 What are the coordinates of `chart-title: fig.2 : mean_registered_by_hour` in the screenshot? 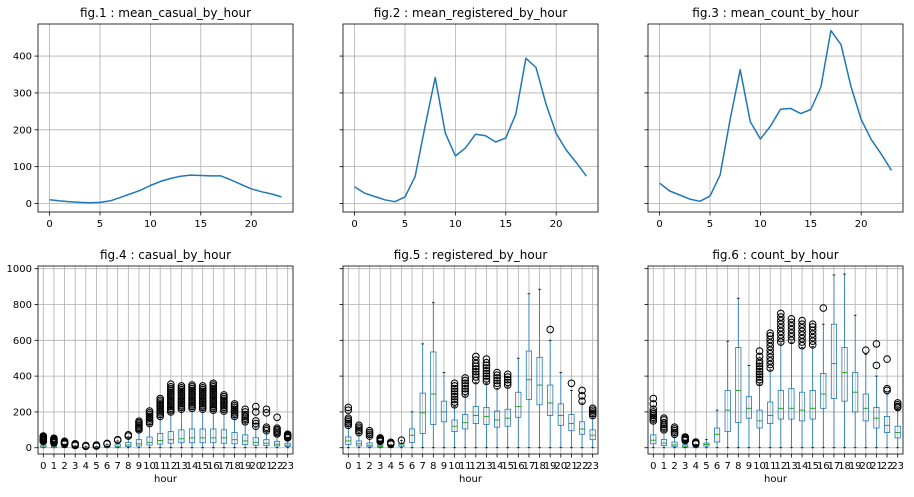 It's located at (471, 13).